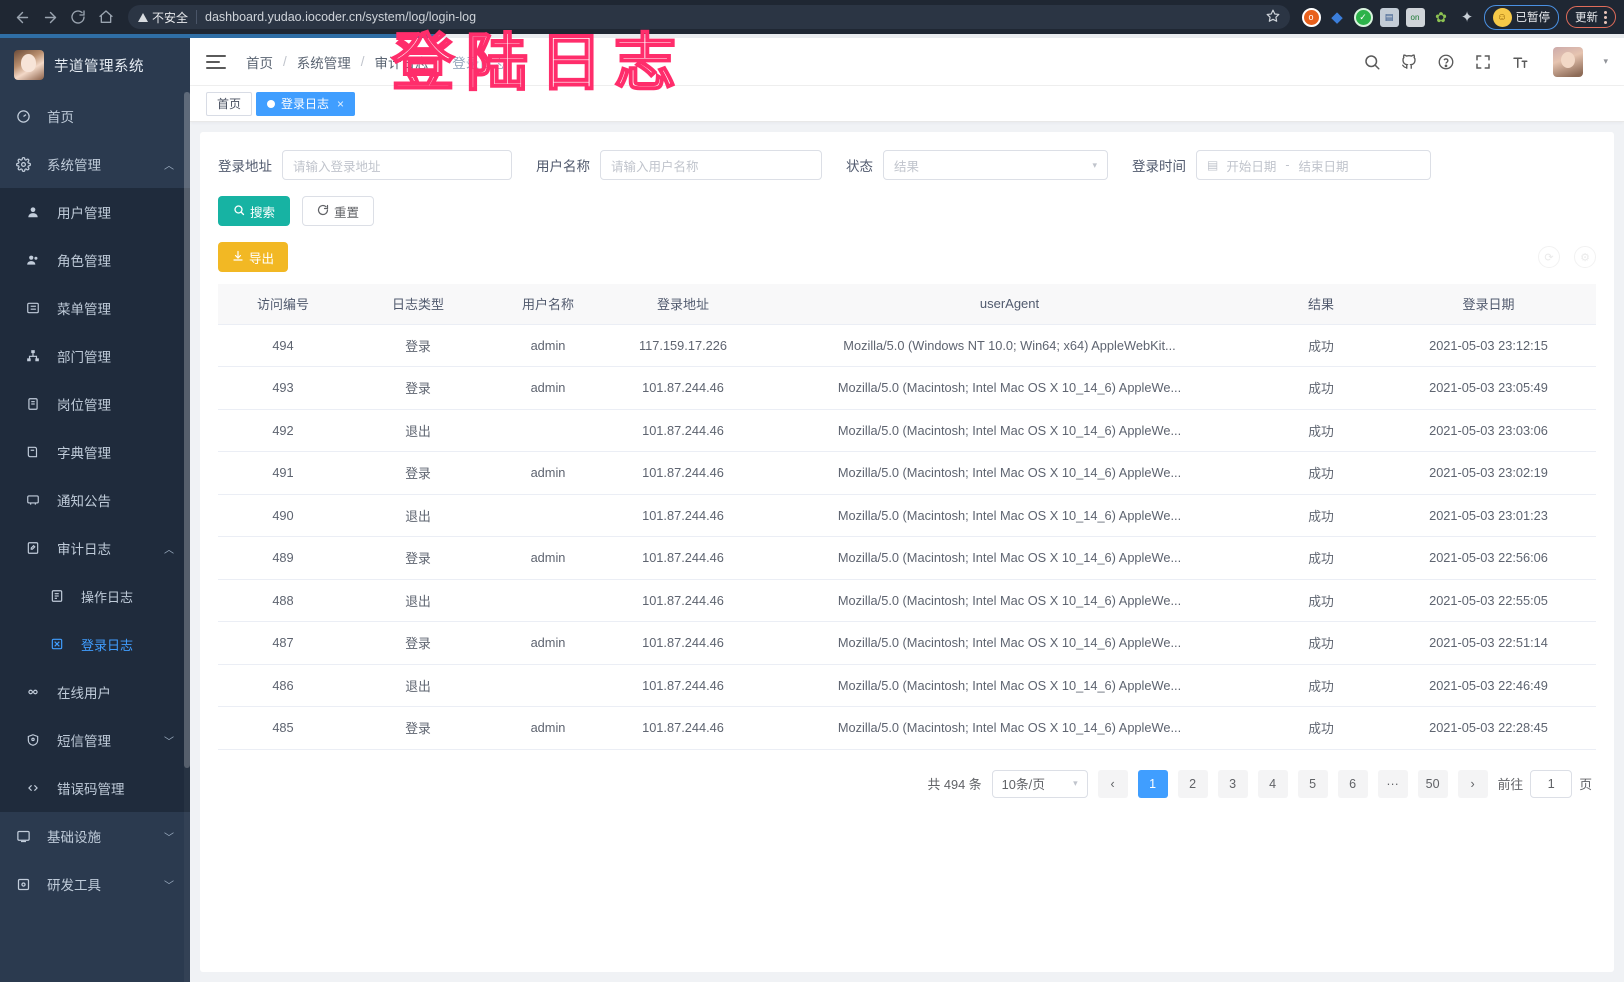 The image size is (1624, 982). Describe the element at coordinates (1311, 17) in the screenshot. I see `extension-orange-icon: o` at that location.